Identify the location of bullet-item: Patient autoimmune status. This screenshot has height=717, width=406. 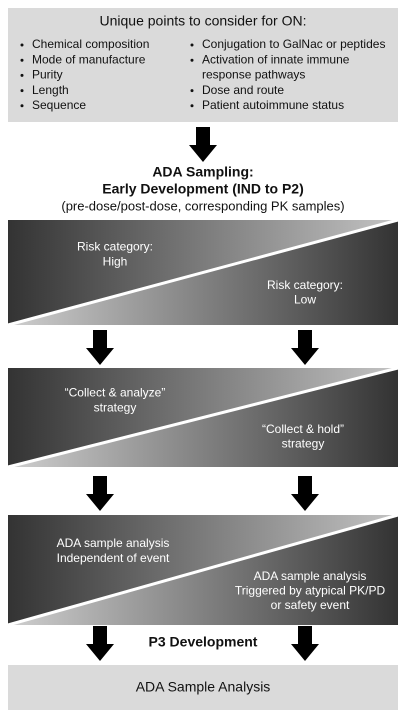
(273, 105).